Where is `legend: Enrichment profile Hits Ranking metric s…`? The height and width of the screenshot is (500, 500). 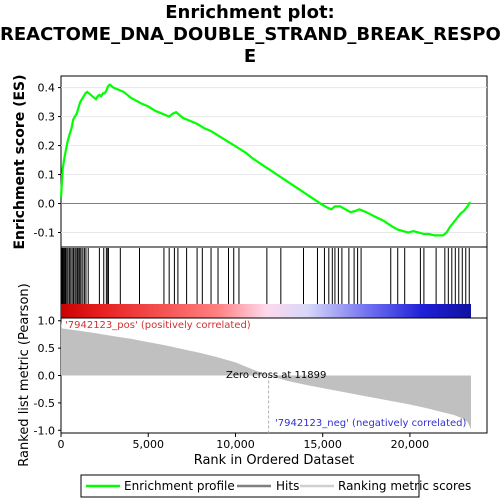 legend: Enrichment profile Hits Ranking metric s… is located at coordinates (275, 486).